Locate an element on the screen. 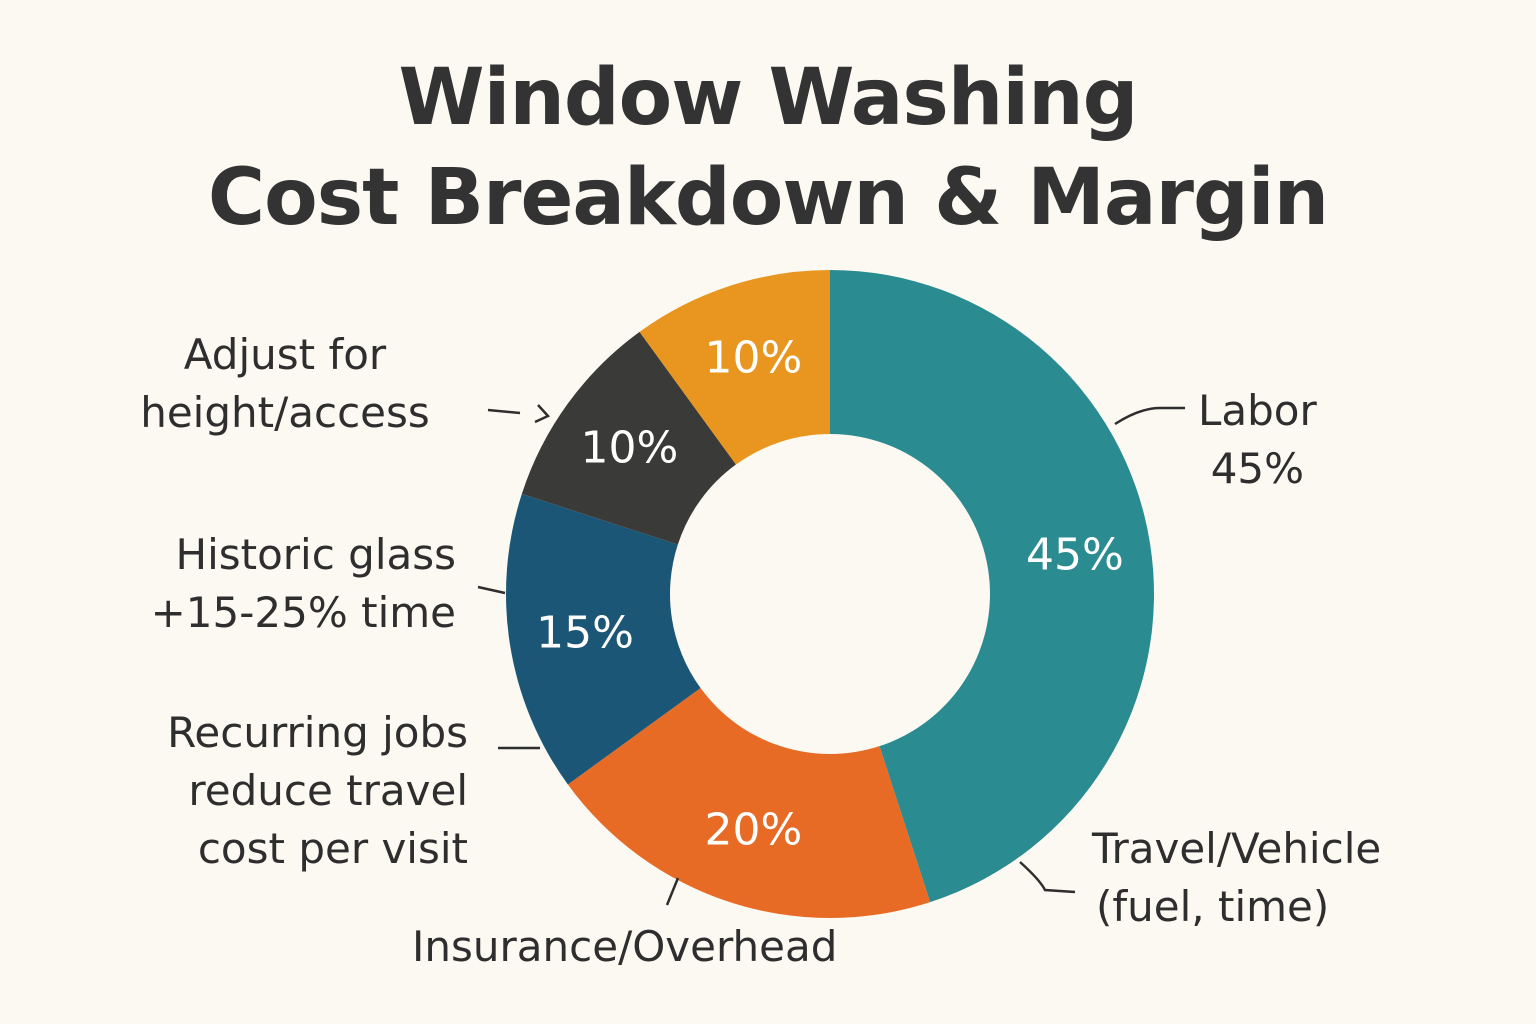 The height and width of the screenshot is (1024, 1536). annotation-insurance-line1: Insurance/Overhead is located at coordinates (625, 946).